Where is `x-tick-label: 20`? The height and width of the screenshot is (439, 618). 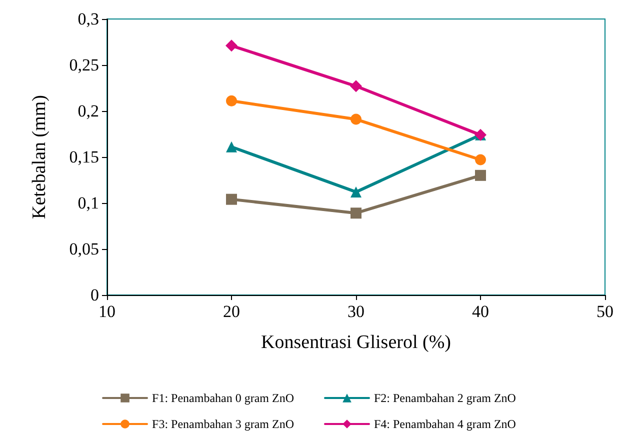
x-tick-label: 20 is located at coordinates (231, 311).